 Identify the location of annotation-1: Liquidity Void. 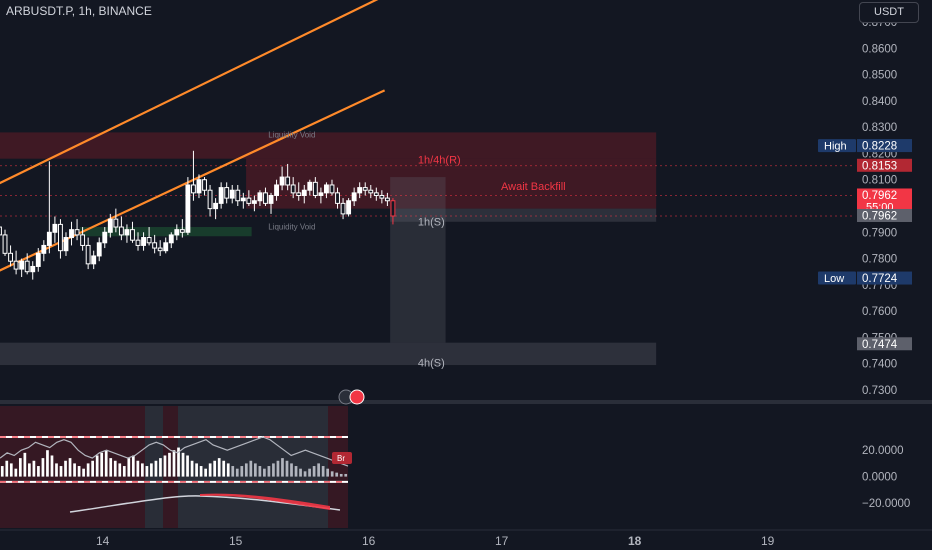
(291, 227).